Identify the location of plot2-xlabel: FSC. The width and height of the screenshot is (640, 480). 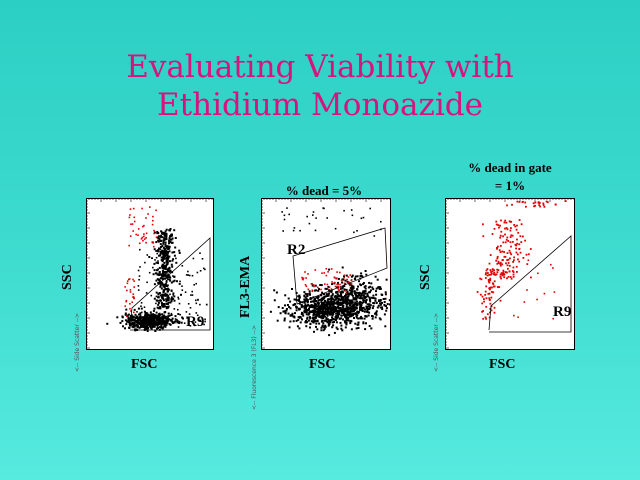
(322, 364).